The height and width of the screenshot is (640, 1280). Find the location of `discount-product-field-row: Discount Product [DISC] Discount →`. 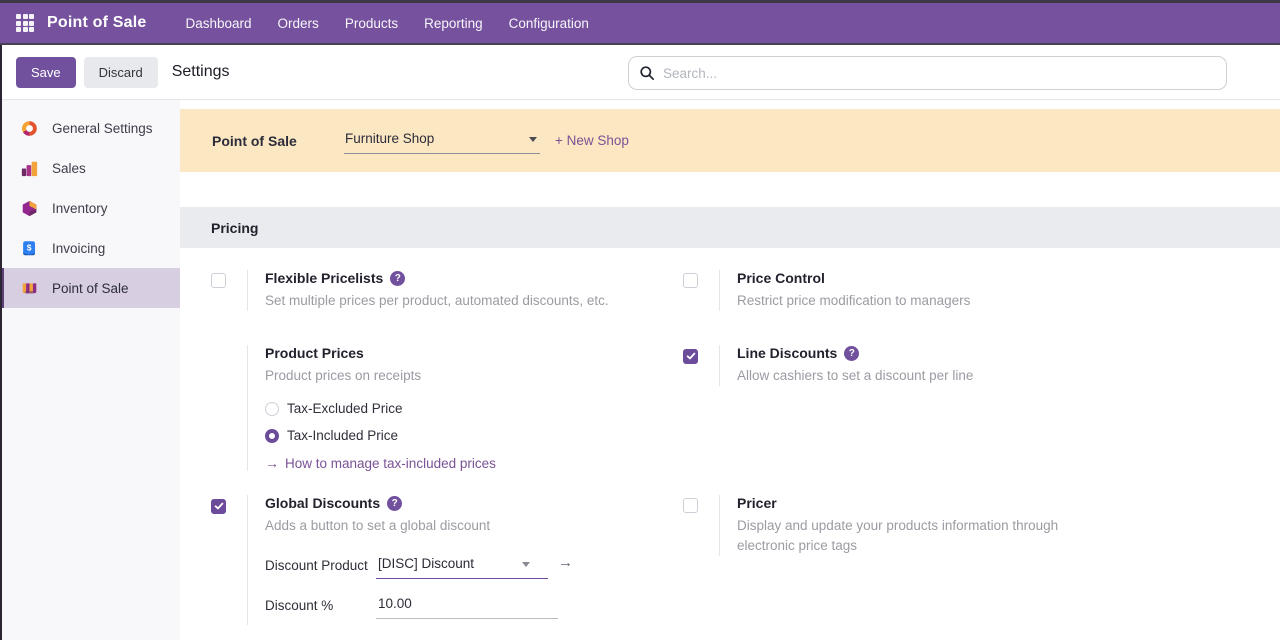

discount-product-field-row: Discount Product [DISC] Discount → is located at coordinates (474, 566).